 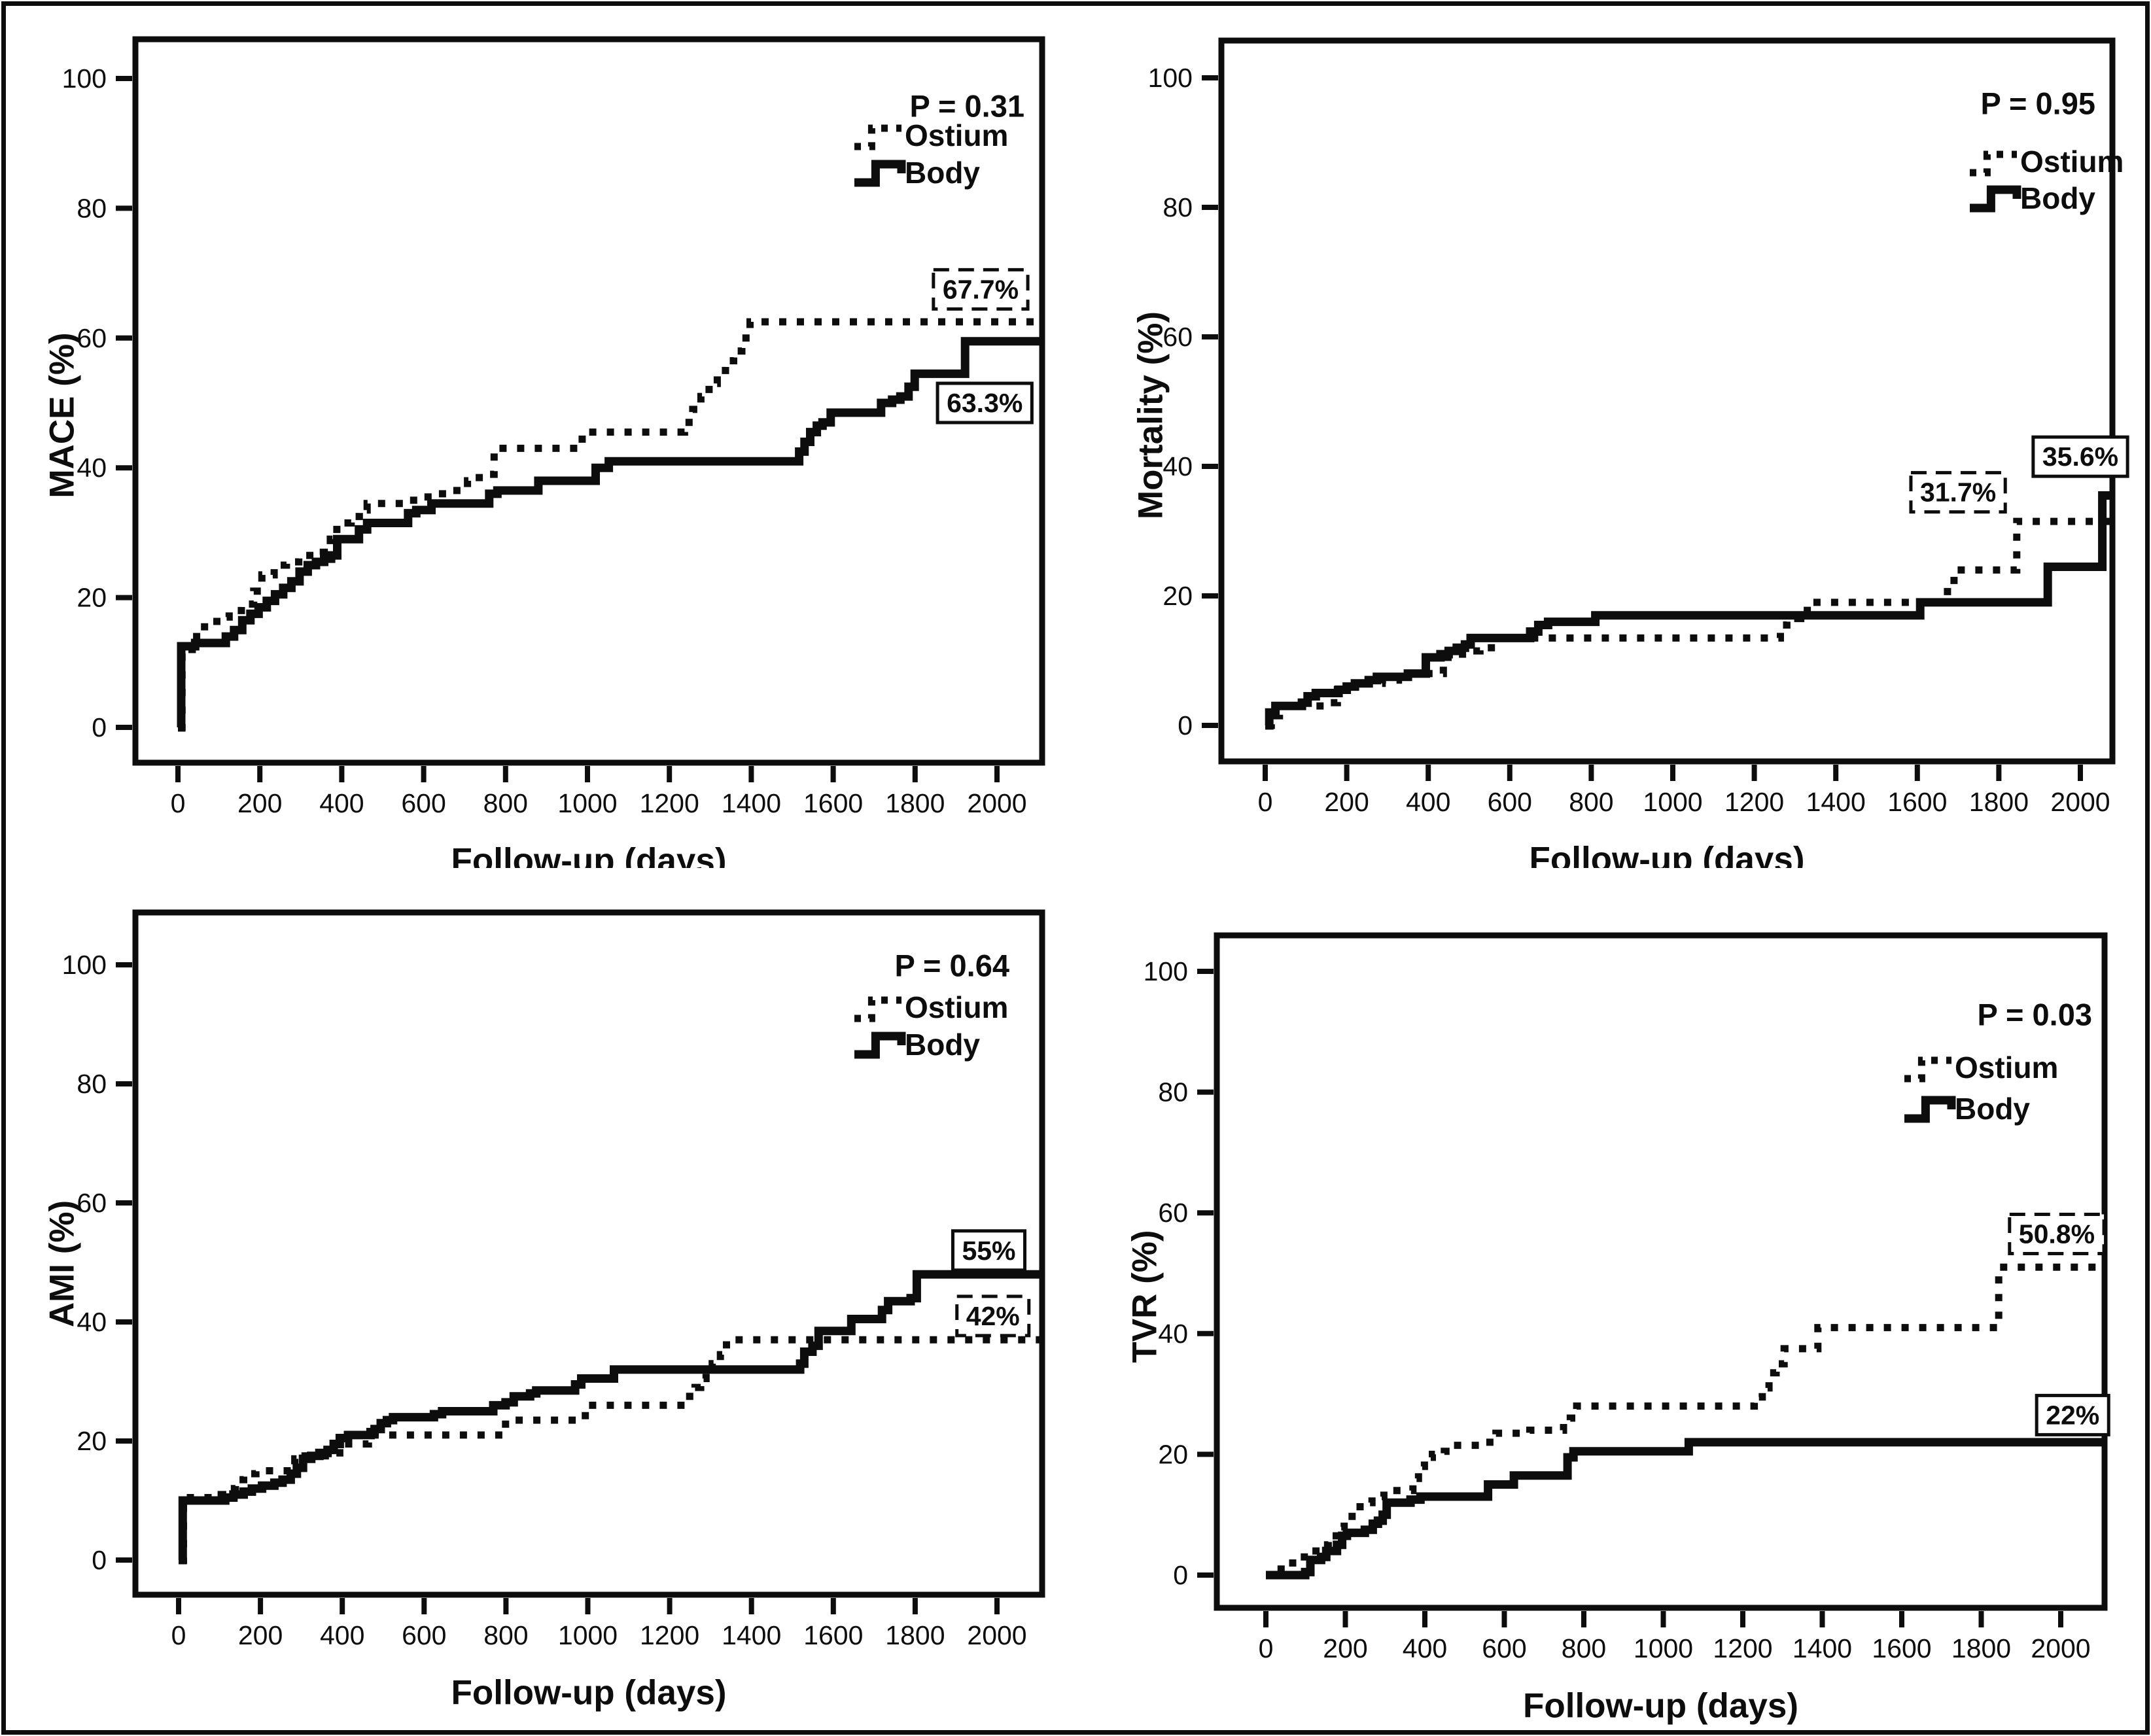 I want to click on end-label-box: 31.7%, so click(x=1958, y=492).